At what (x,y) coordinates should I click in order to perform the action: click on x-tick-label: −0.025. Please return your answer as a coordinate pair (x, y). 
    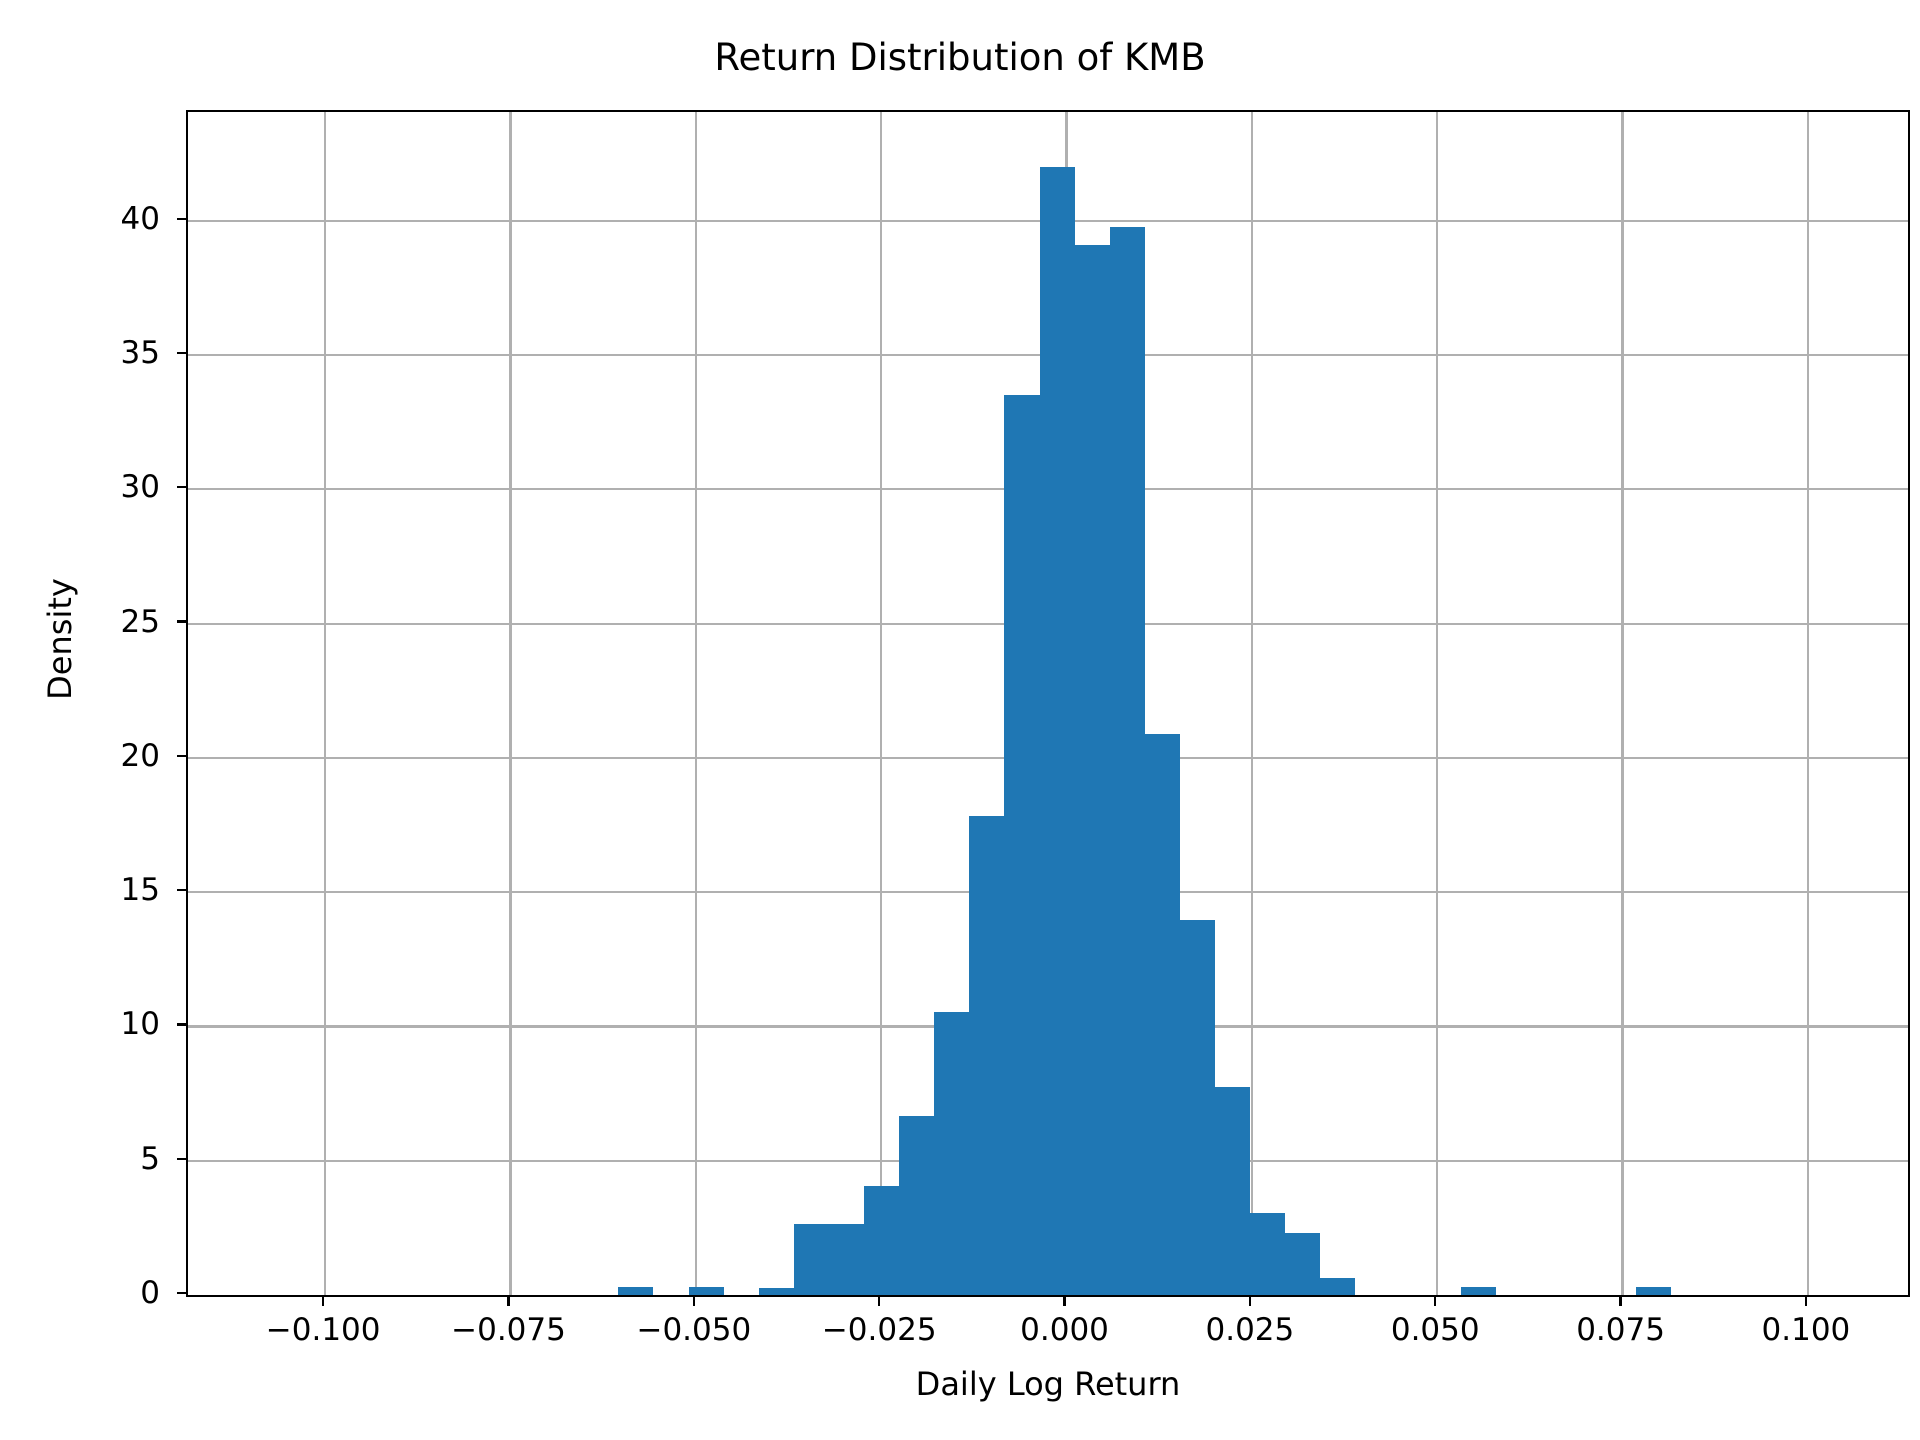
    Looking at the image, I should click on (879, 1330).